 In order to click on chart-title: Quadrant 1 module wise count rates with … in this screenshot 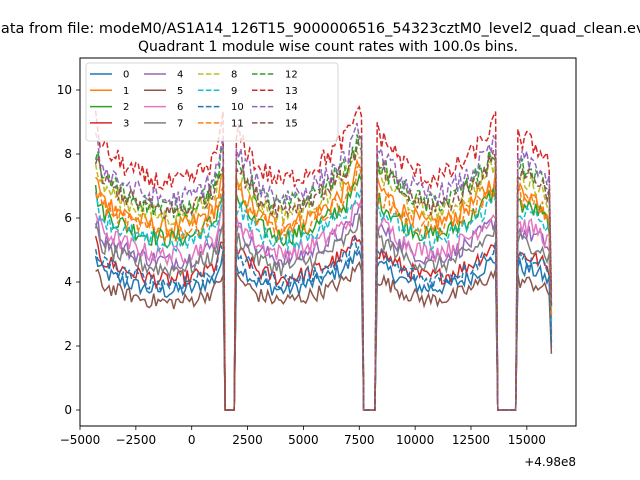, I will do `click(328, 47)`.